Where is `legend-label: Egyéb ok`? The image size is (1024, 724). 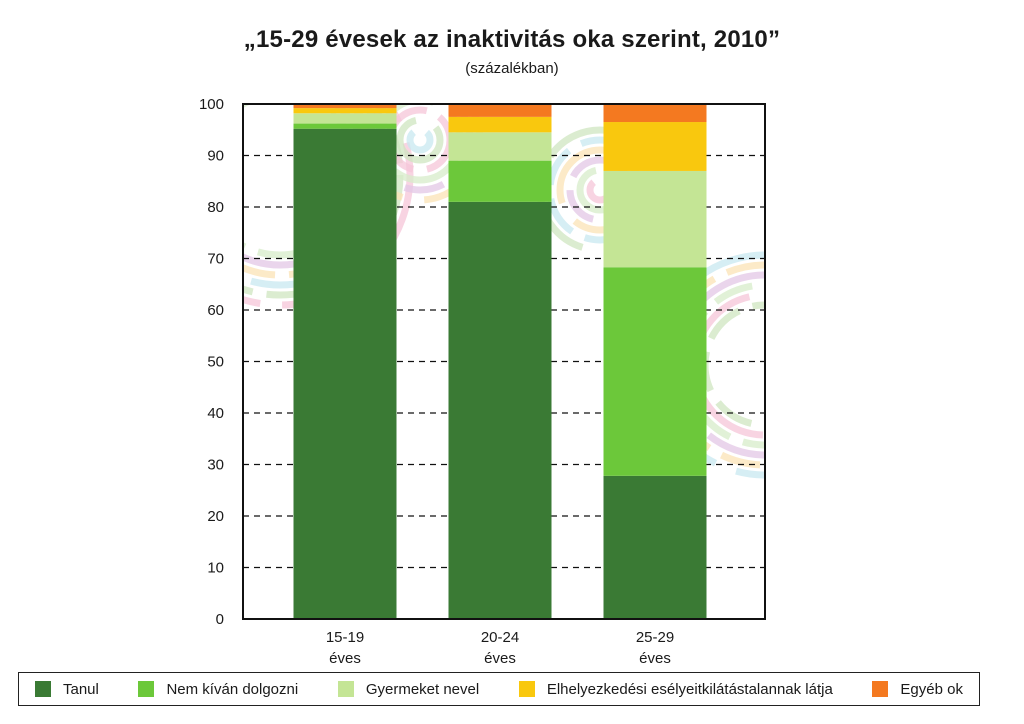 legend-label: Egyéb ok is located at coordinates (931, 689).